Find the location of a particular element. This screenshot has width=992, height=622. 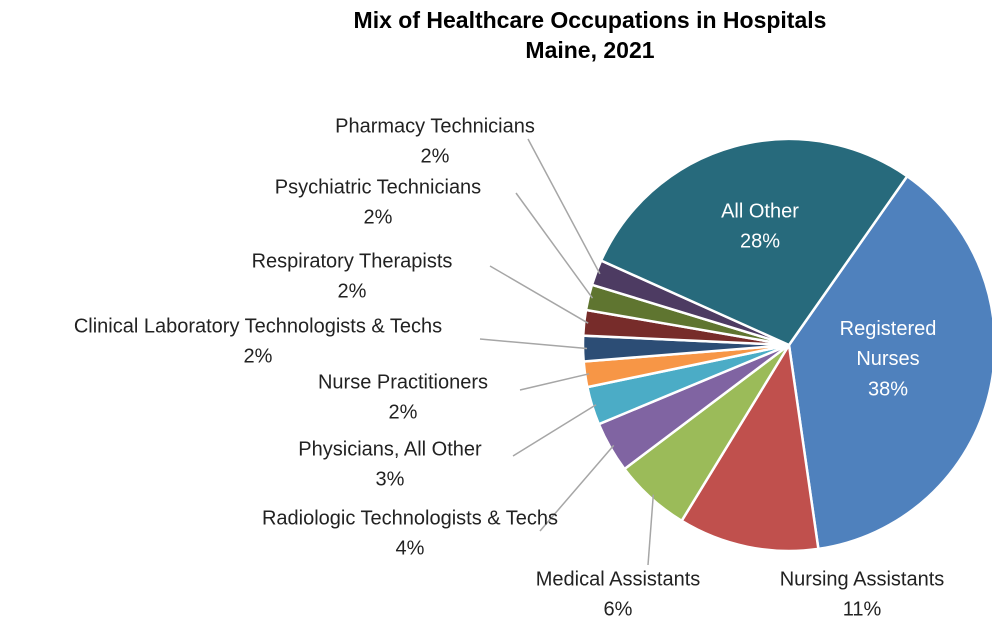

slice-value-label: 38% is located at coordinates (888, 389).